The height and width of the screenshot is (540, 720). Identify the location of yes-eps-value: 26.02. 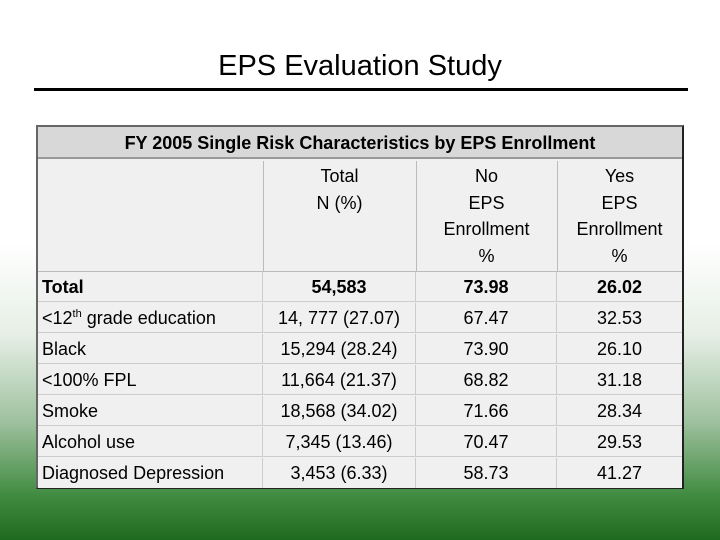
(619, 287).